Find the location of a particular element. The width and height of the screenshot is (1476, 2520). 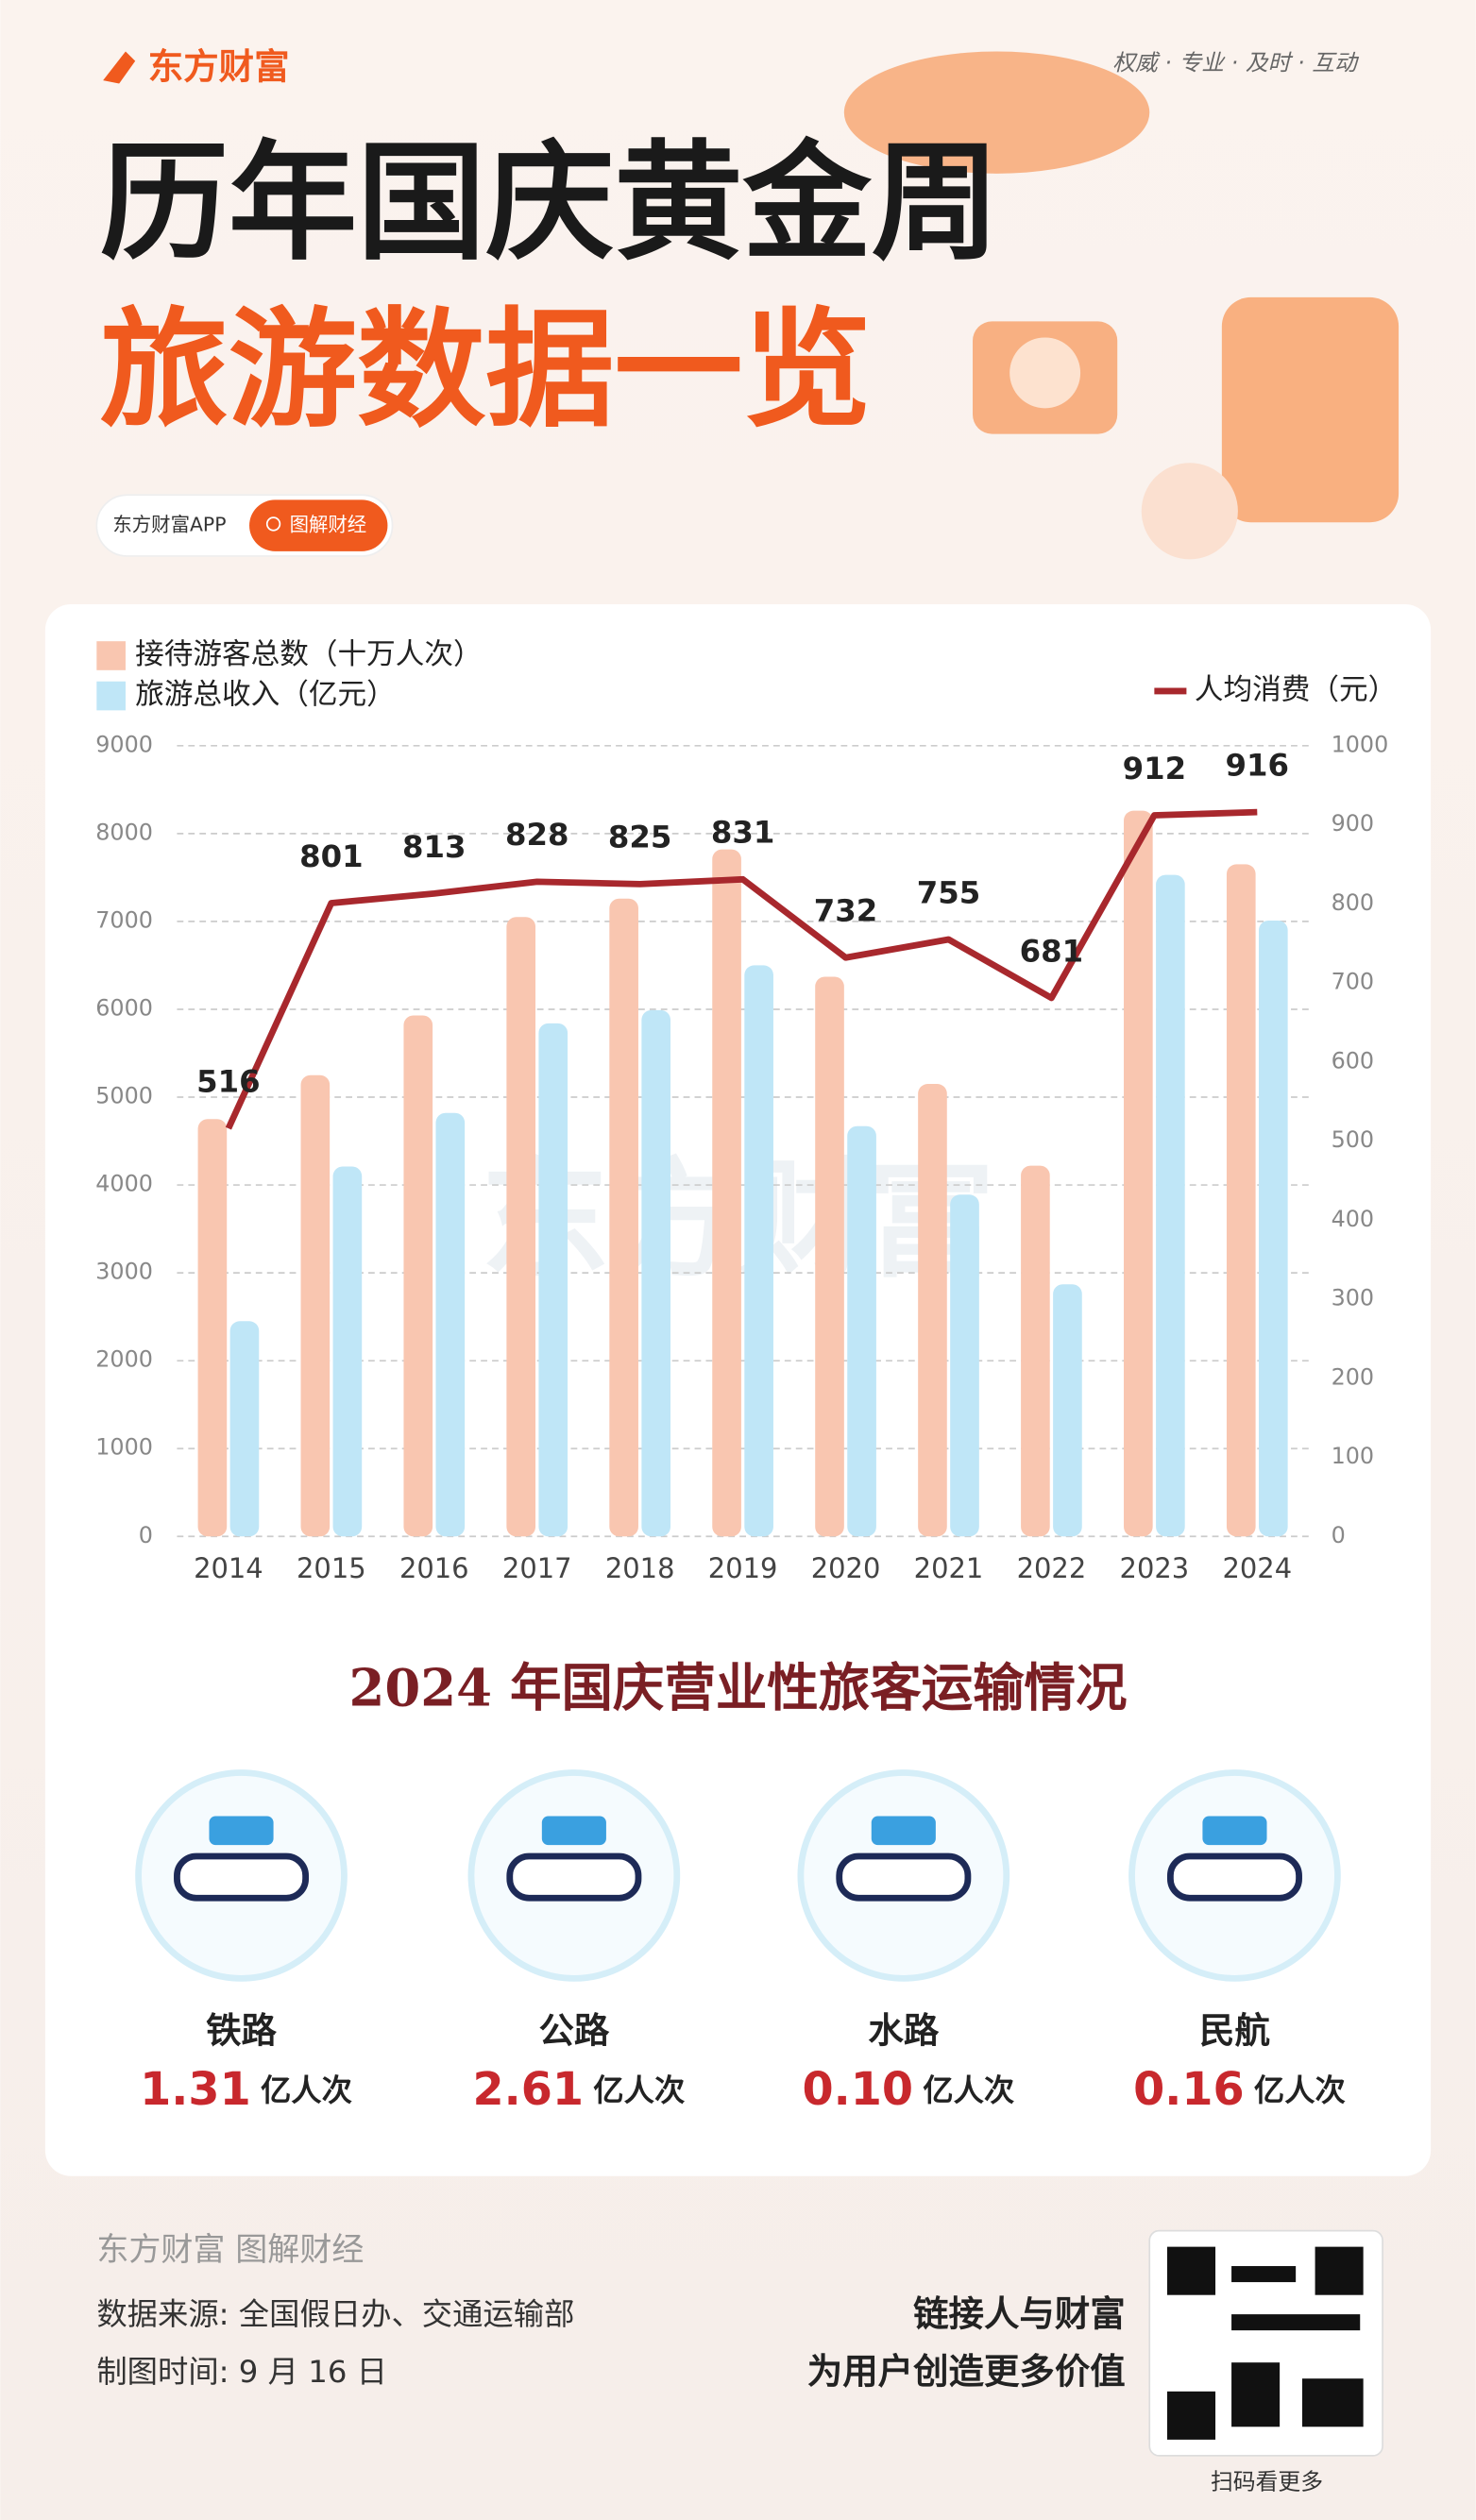

y-tick-label: 2000 is located at coordinates (124, 1360).